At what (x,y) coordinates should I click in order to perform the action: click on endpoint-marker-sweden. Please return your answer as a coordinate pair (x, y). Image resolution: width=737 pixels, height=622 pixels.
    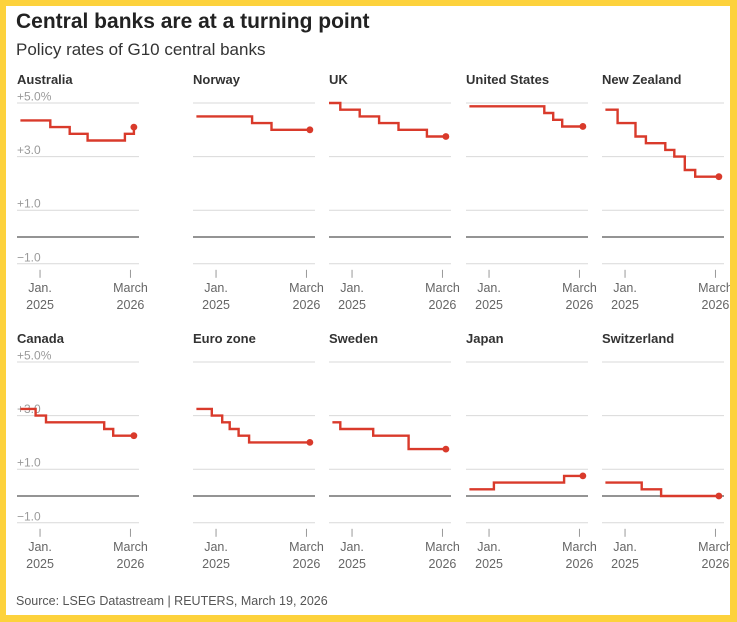
    Looking at the image, I should click on (446, 449).